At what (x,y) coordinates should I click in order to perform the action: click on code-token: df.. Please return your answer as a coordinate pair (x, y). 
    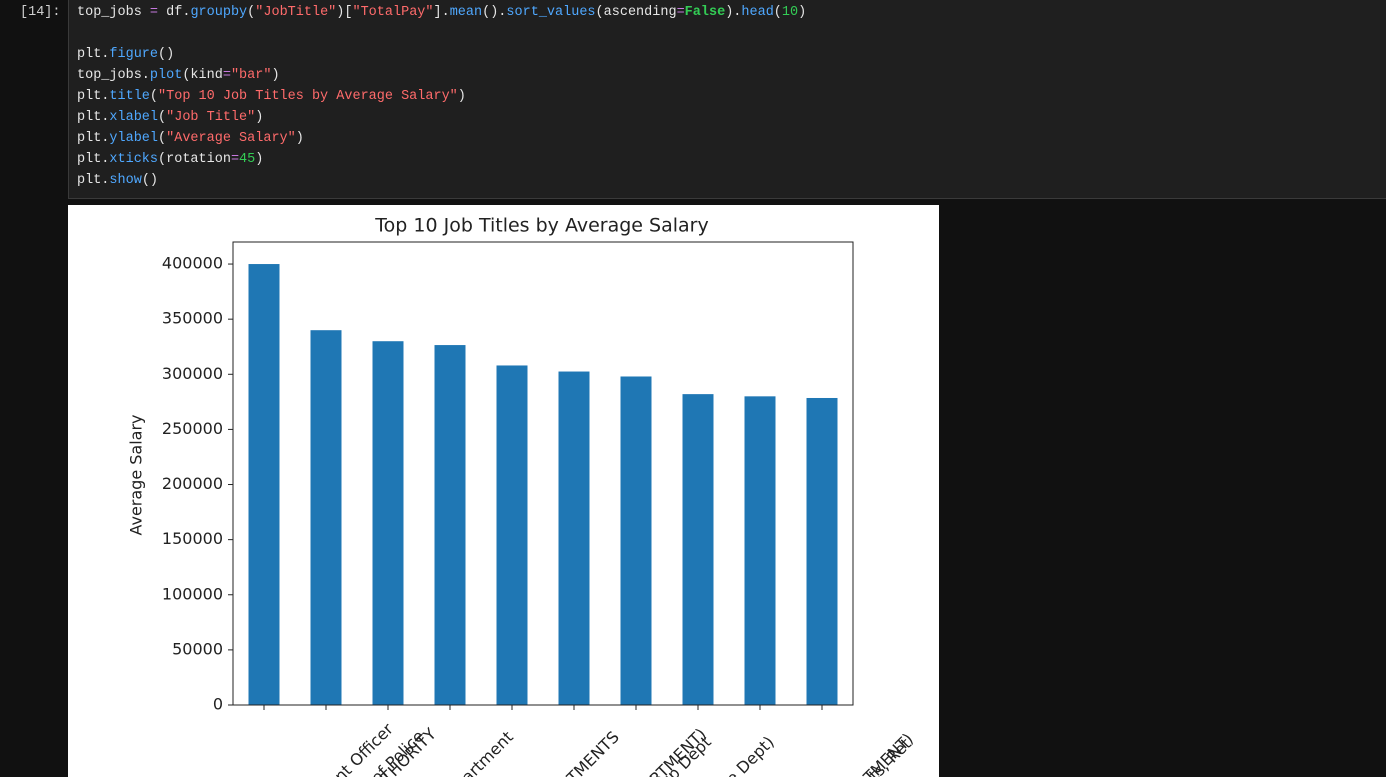
    Looking at the image, I should click on (174, 12).